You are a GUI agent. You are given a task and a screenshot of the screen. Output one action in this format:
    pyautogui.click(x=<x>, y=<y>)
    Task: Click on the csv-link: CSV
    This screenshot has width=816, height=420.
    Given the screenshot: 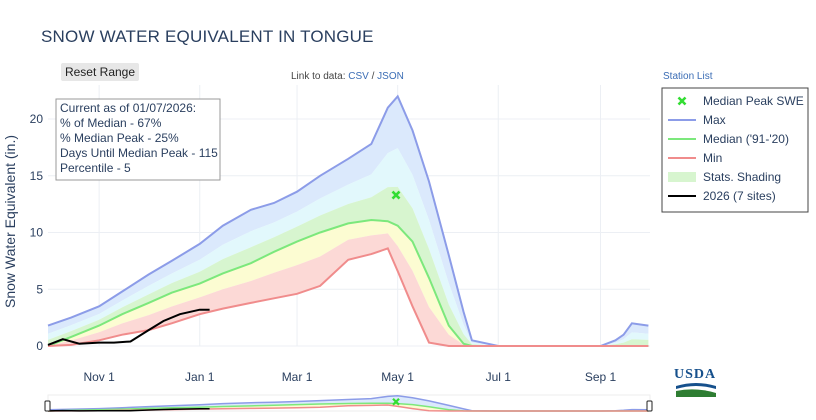 What is the action you would take?
    pyautogui.click(x=358, y=76)
    